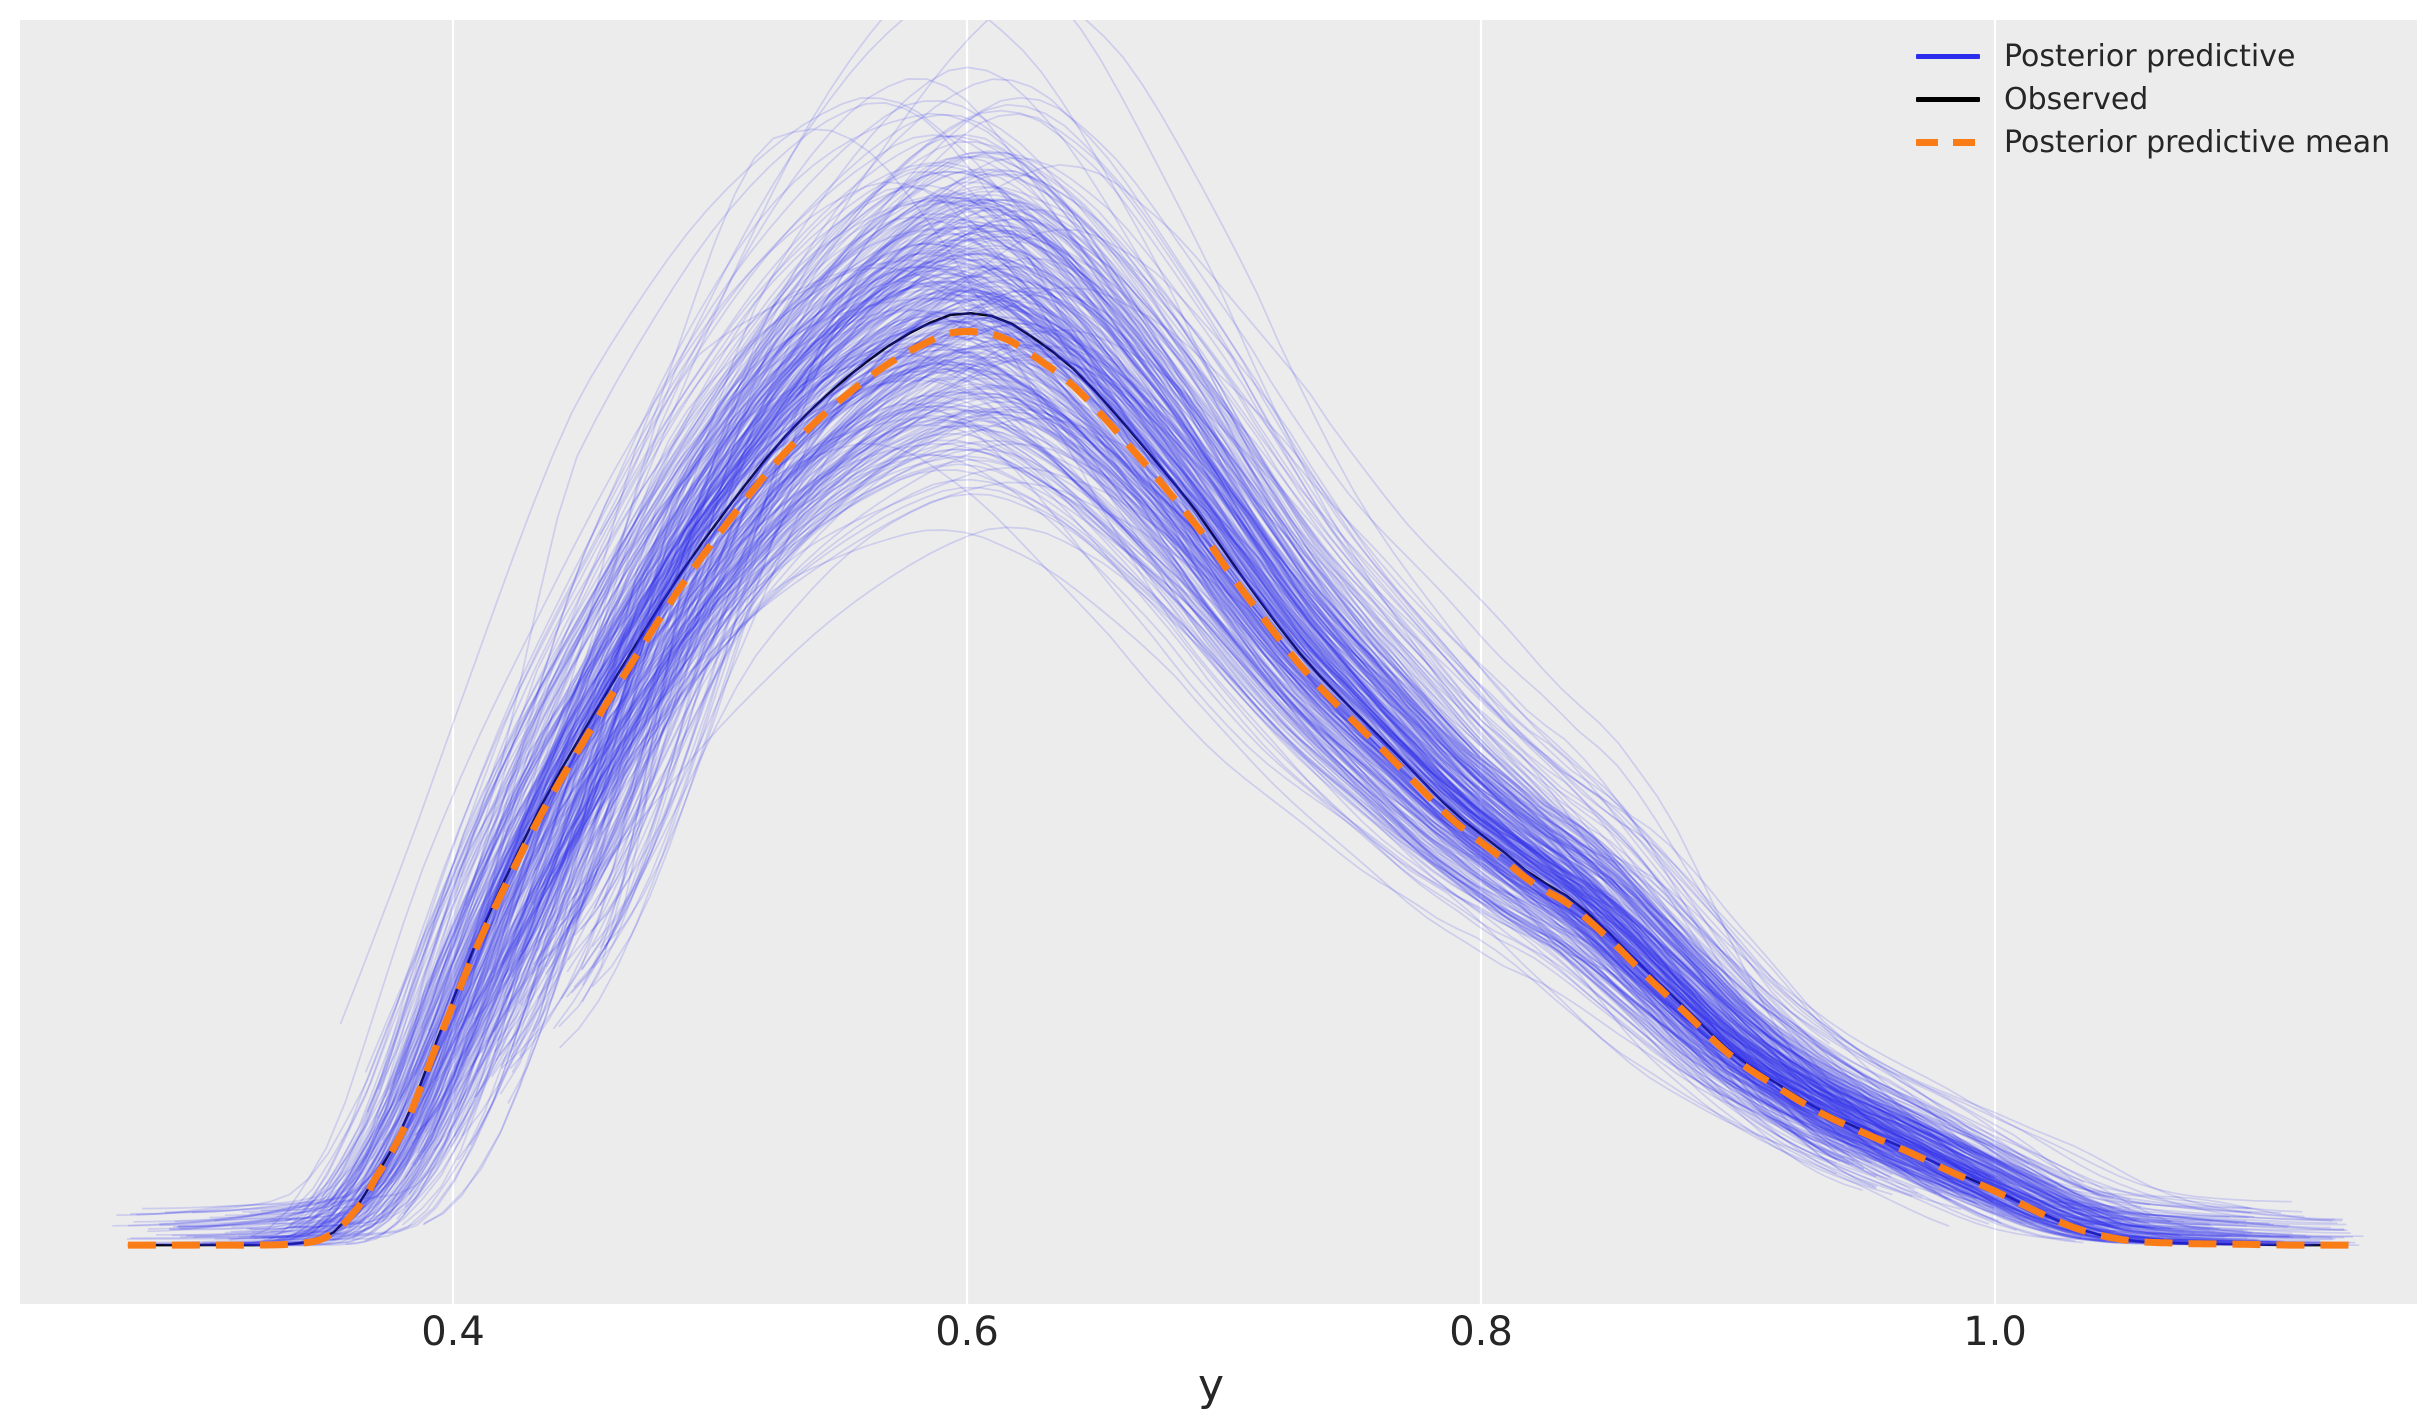 This screenshot has height=1423, width=2423. I want to click on legend-row: Posterior predictive mean, so click(2153, 142).